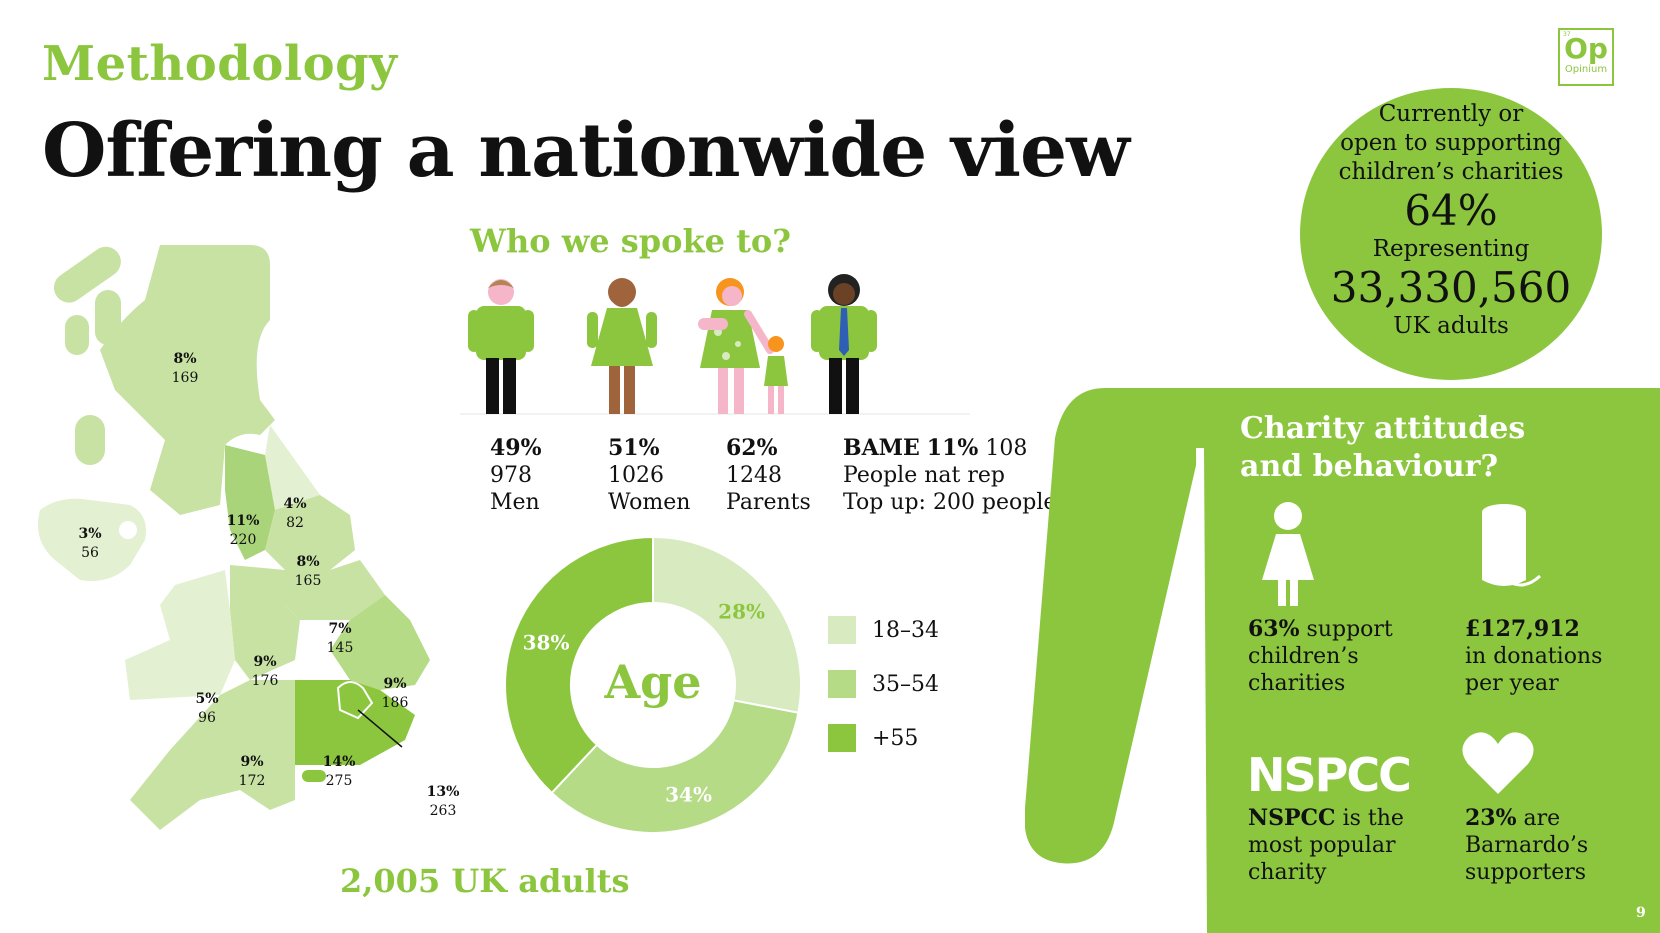  What do you see at coordinates (649, 502) in the screenshot?
I see `women-label: Women` at bounding box center [649, 502].